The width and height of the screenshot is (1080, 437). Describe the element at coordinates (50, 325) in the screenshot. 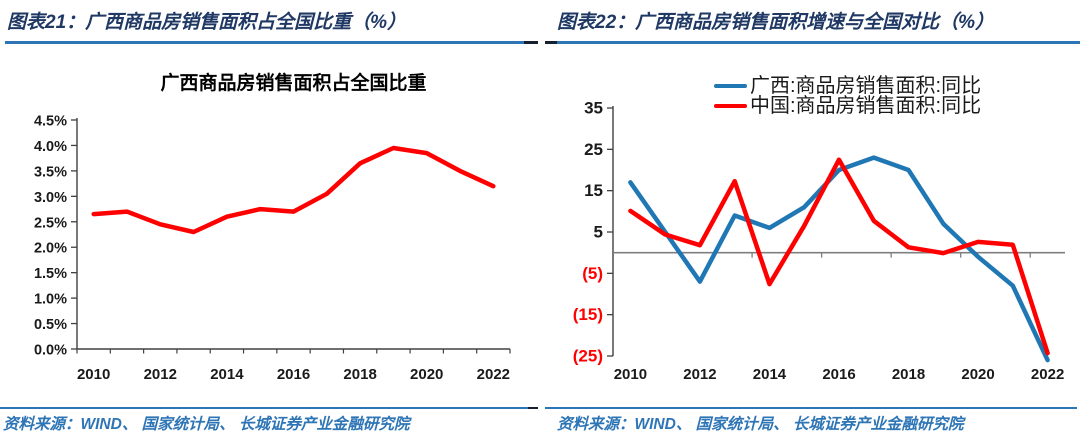

I see `svg-text: 0.5%` at that location.